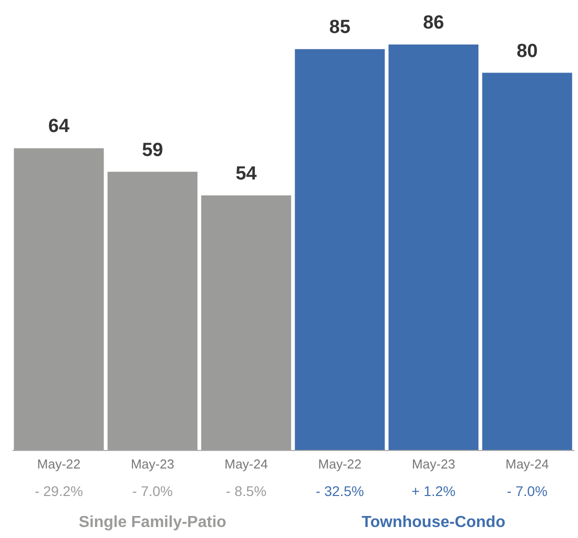 The image size is (578, 538). I want to click on text: - 32.5%, so click(340, 491).